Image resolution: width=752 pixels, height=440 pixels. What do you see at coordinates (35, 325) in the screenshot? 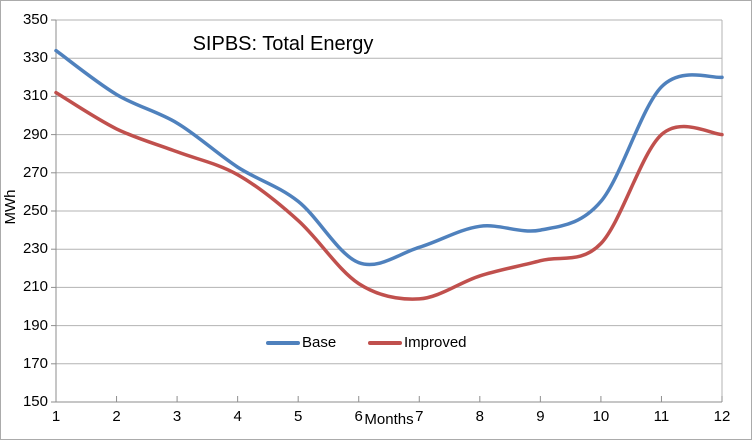
I see `y-tick-label: 190` at bounding box center [35, 325].